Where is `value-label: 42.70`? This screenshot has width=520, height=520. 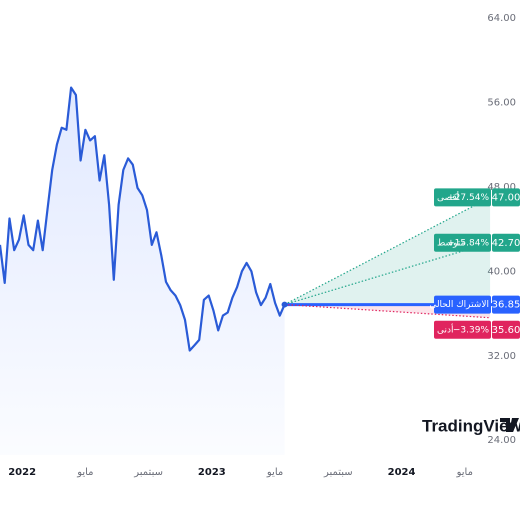 value-label: 42.70 is located at coordinates (506, 243).